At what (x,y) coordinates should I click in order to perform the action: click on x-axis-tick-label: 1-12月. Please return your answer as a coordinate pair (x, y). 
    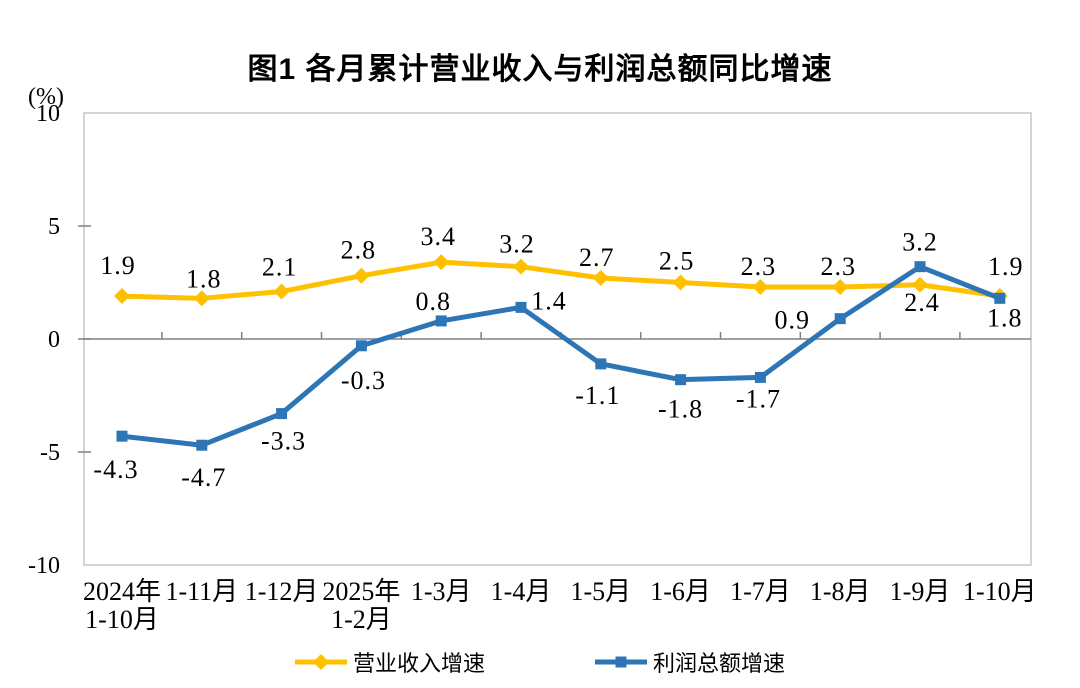
    Looking at the image, I should click on (282, 591).